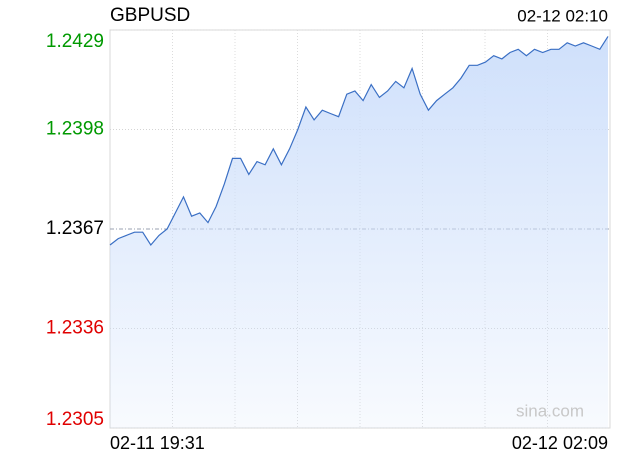 The height and width of the screenshot is (460, 620). I want to click on y-tick-label: 1.2336, so click(75, 328).